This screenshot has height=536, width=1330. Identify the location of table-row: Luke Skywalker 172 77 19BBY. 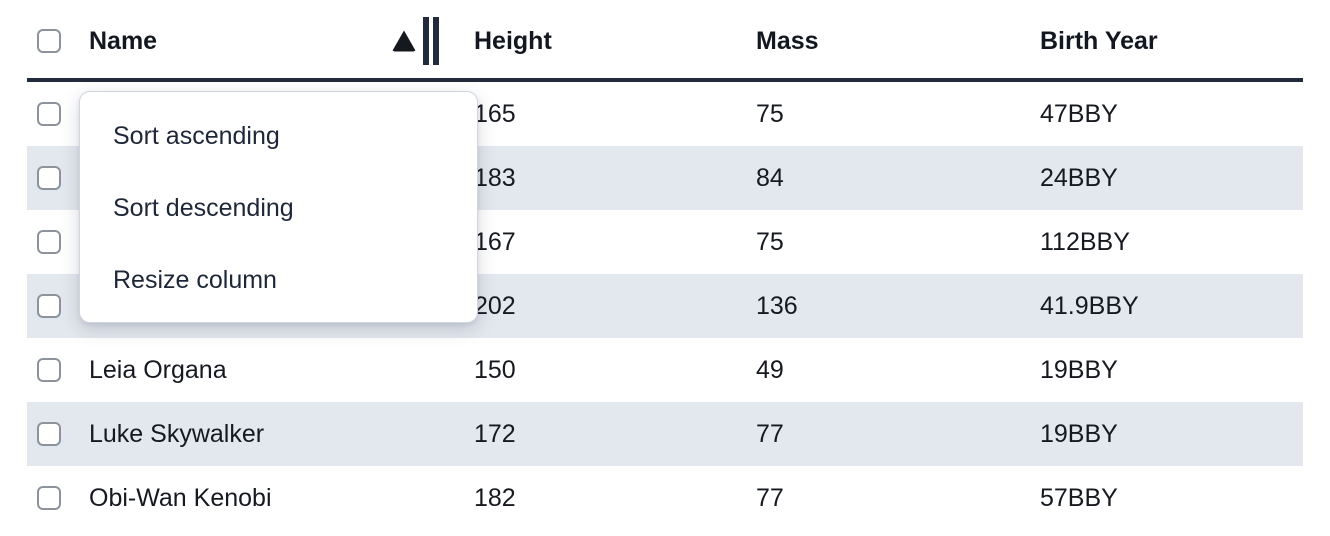
(665, 434).